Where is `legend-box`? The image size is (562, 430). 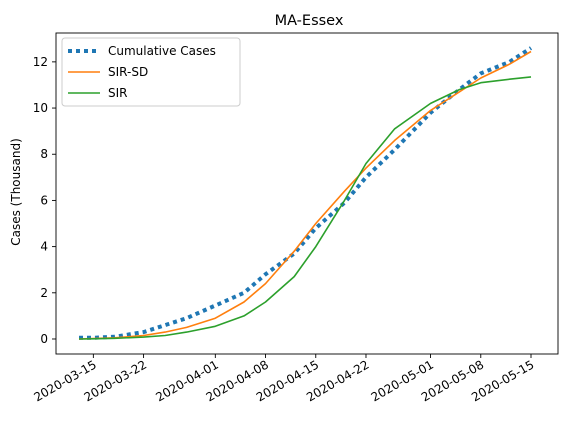 legend-box is located at coordinates (151, 72).